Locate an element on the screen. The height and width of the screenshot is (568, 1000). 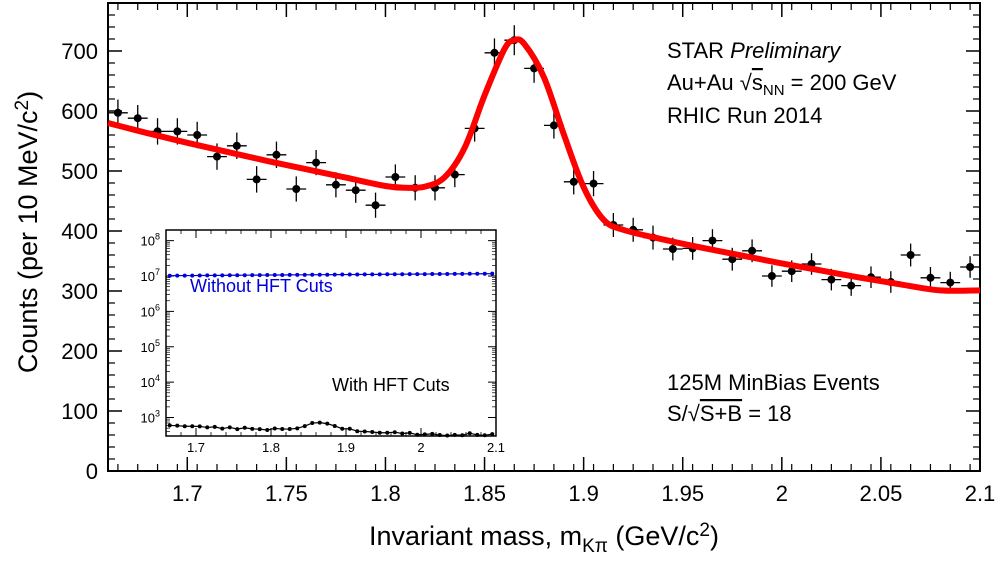
y-tick-label: 300 is located at coordinates (79, 291).